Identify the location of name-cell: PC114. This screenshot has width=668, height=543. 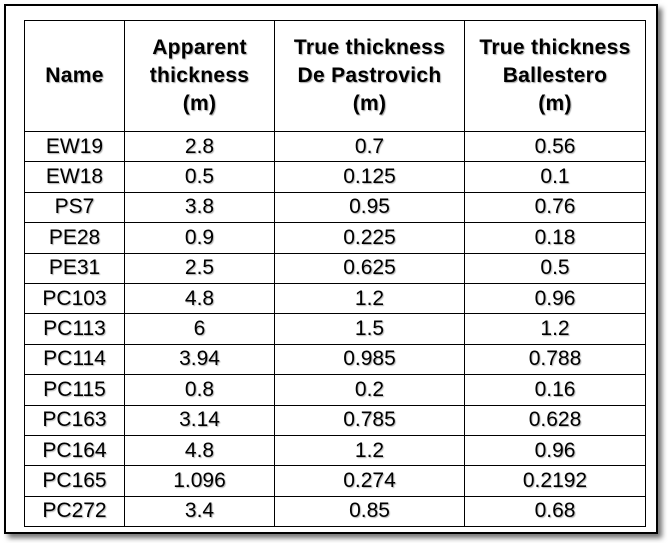
(74, 359).